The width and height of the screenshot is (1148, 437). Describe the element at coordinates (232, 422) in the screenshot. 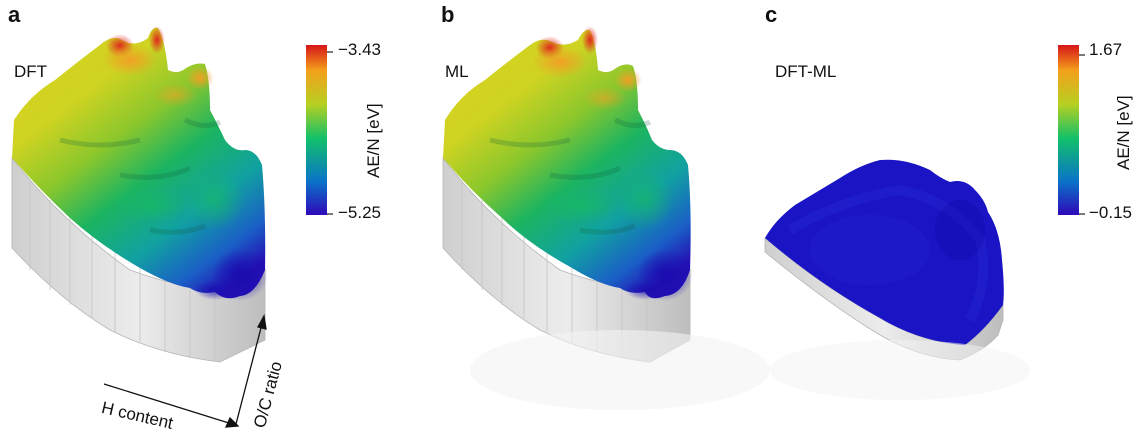

I see `x-axis-arrowhead` at that location.